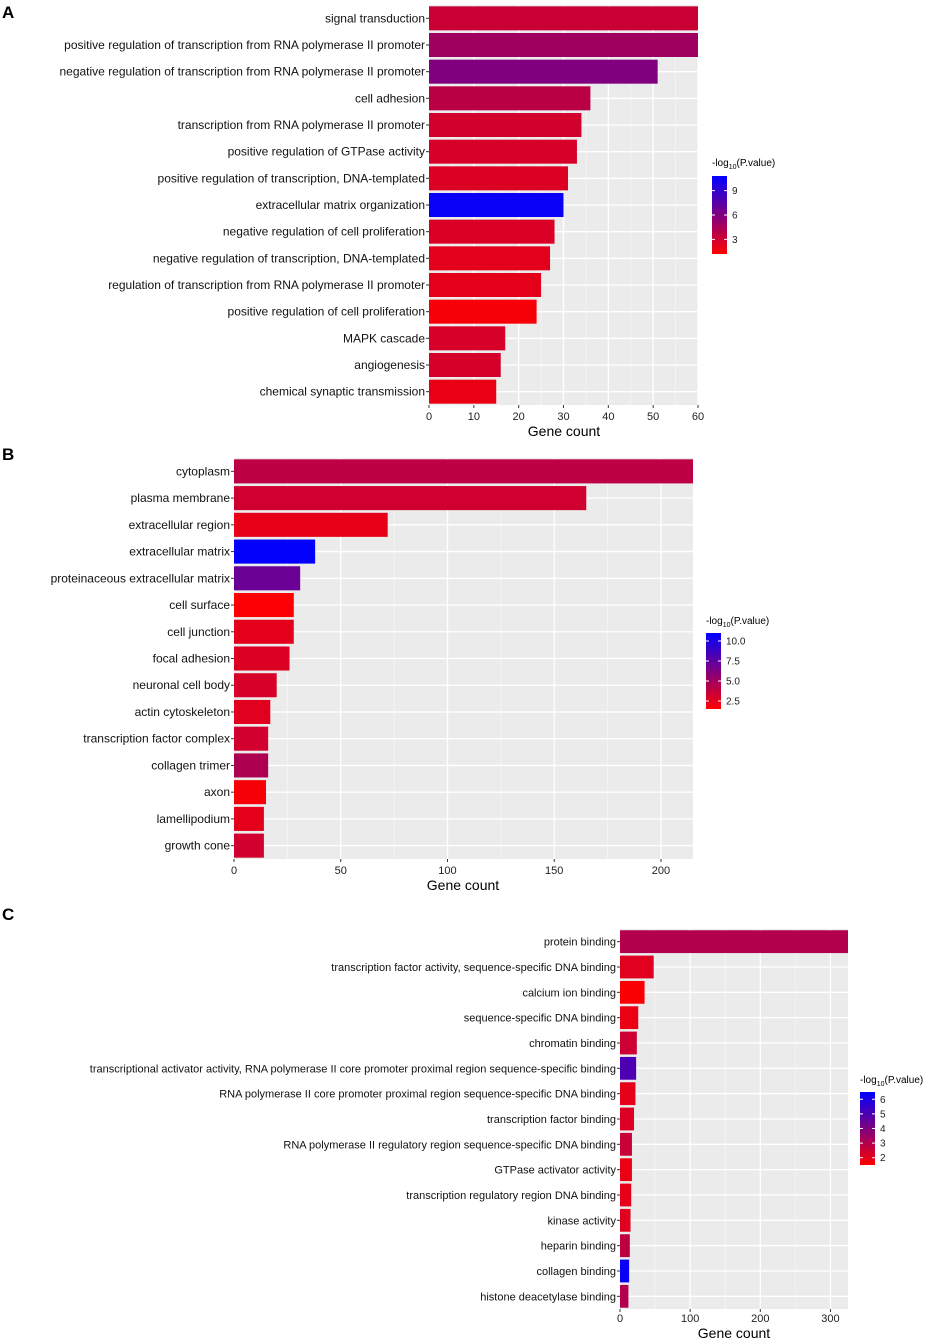 This screenshot has width=929, height=1344. Describe the element at coordinates (190, 765) in the screenshot. I see `category-label: collagen trimer` at that location.